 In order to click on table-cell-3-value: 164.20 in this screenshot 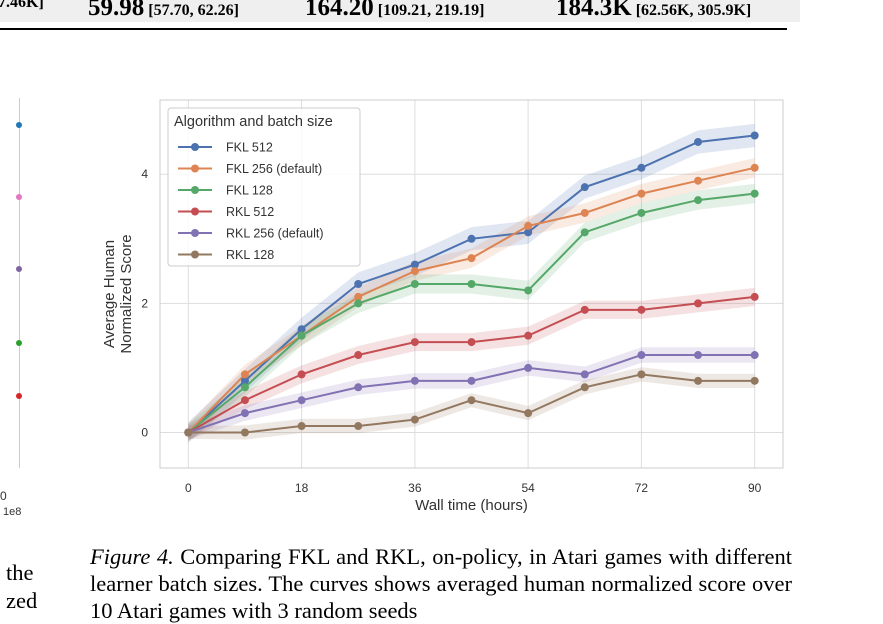, I will do `click(339, 10)`.